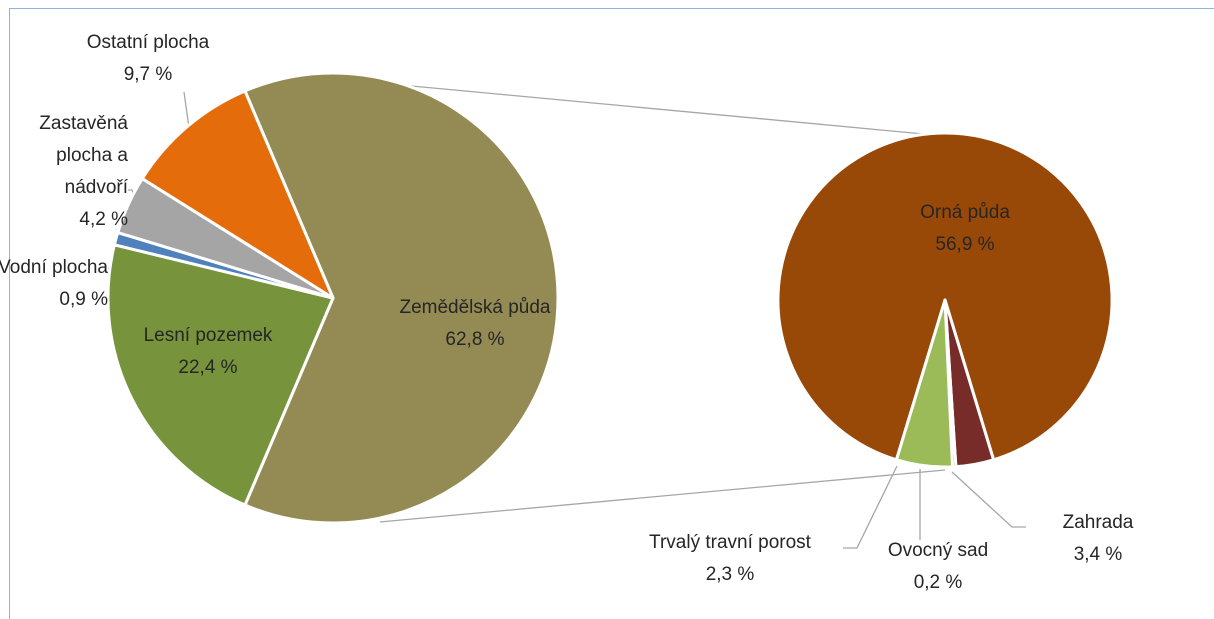 This screenshot has width=1214, height=619. What do you see at coordinates (83, 155) in the screenshot?
I see `category-label: Zastavěná plocha a nádvoří` at bounding box center [83, 155].